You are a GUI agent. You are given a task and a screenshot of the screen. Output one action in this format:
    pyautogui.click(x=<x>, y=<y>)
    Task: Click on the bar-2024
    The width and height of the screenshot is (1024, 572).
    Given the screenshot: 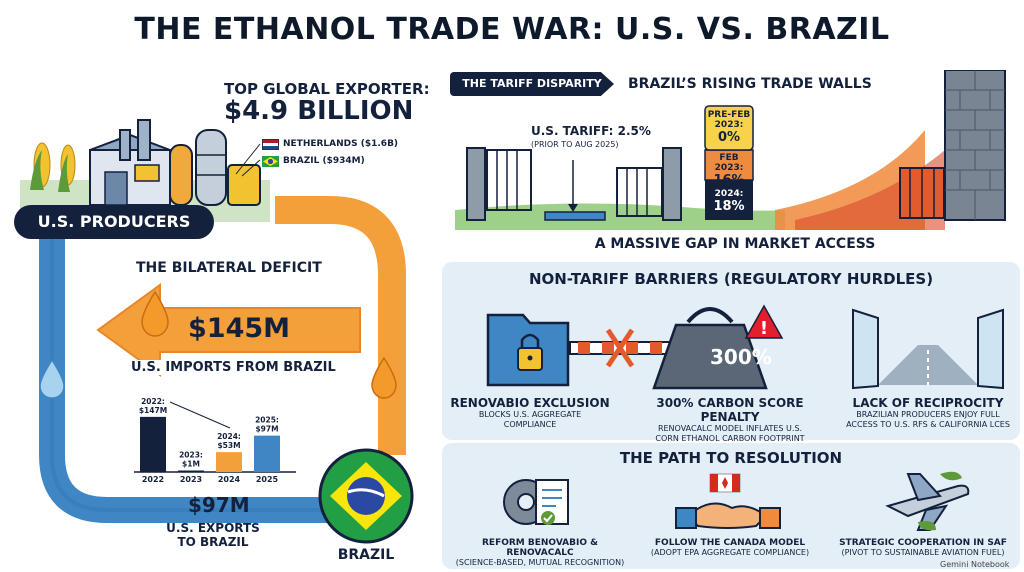 What is the action you would take?
    pyautogui.click(x=229, y=462)
    